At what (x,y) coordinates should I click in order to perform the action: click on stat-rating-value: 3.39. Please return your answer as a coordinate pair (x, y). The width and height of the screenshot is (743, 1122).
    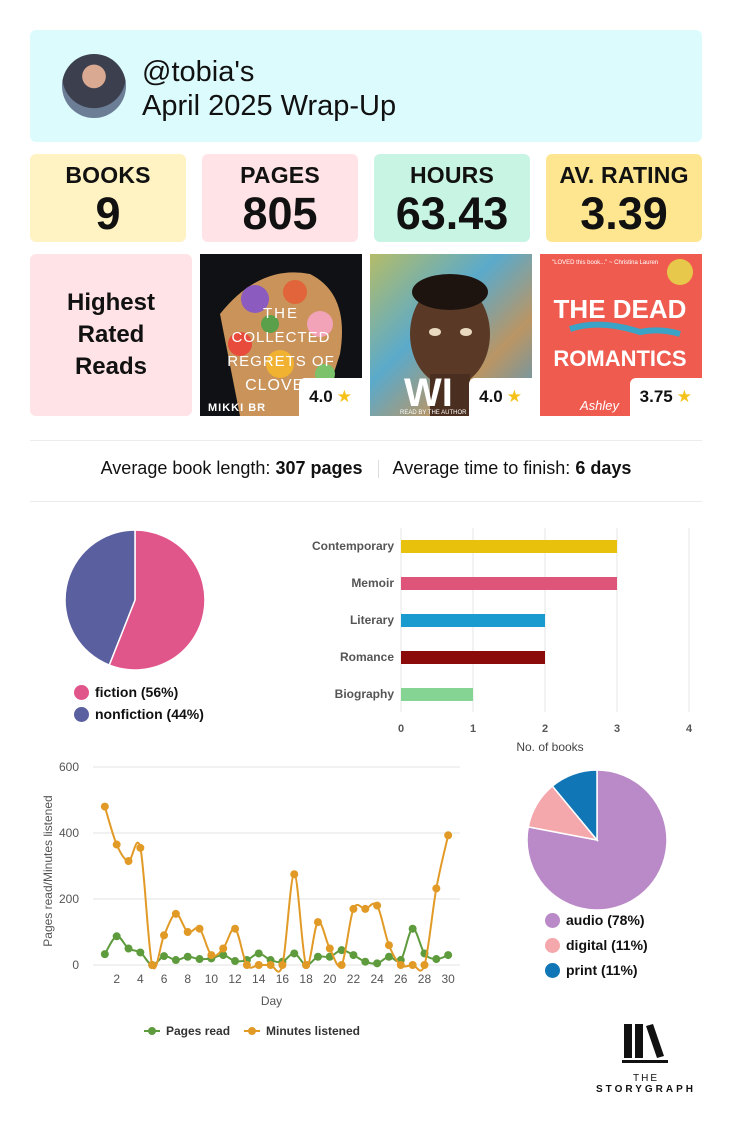
    Looking at the image, I should click on (624, 213).